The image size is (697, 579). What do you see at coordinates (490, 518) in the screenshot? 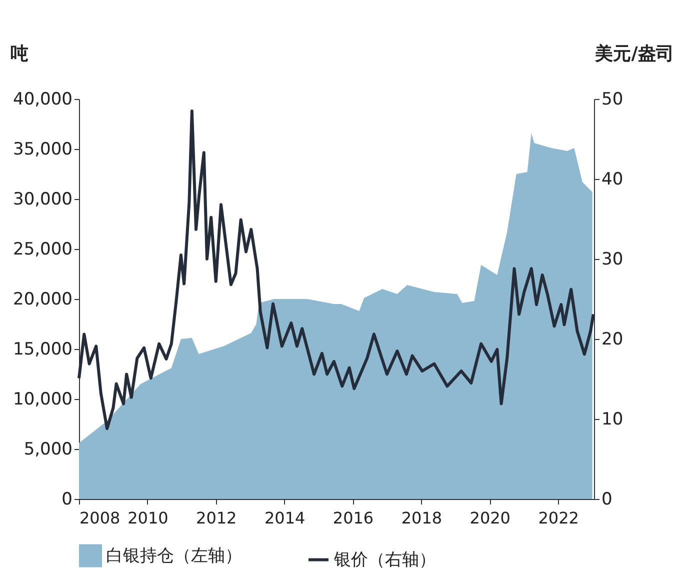
I see `x-tick-label: 2020` at bounding box center [490, 518].